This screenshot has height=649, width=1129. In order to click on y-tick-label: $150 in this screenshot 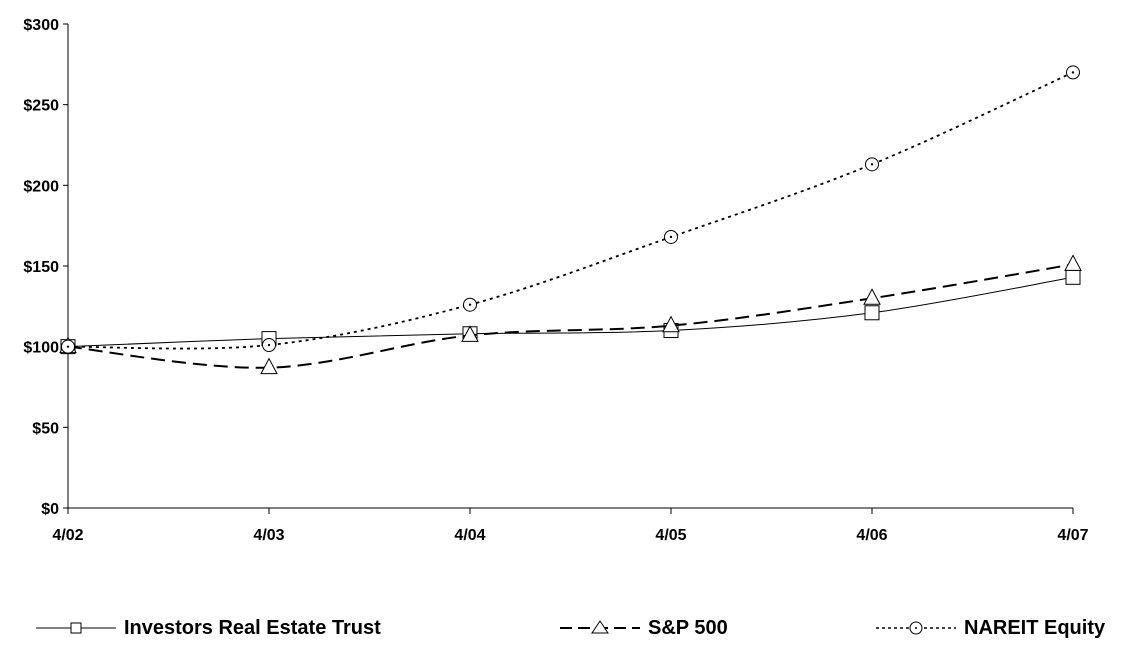, I will do `click(41, 267)`.